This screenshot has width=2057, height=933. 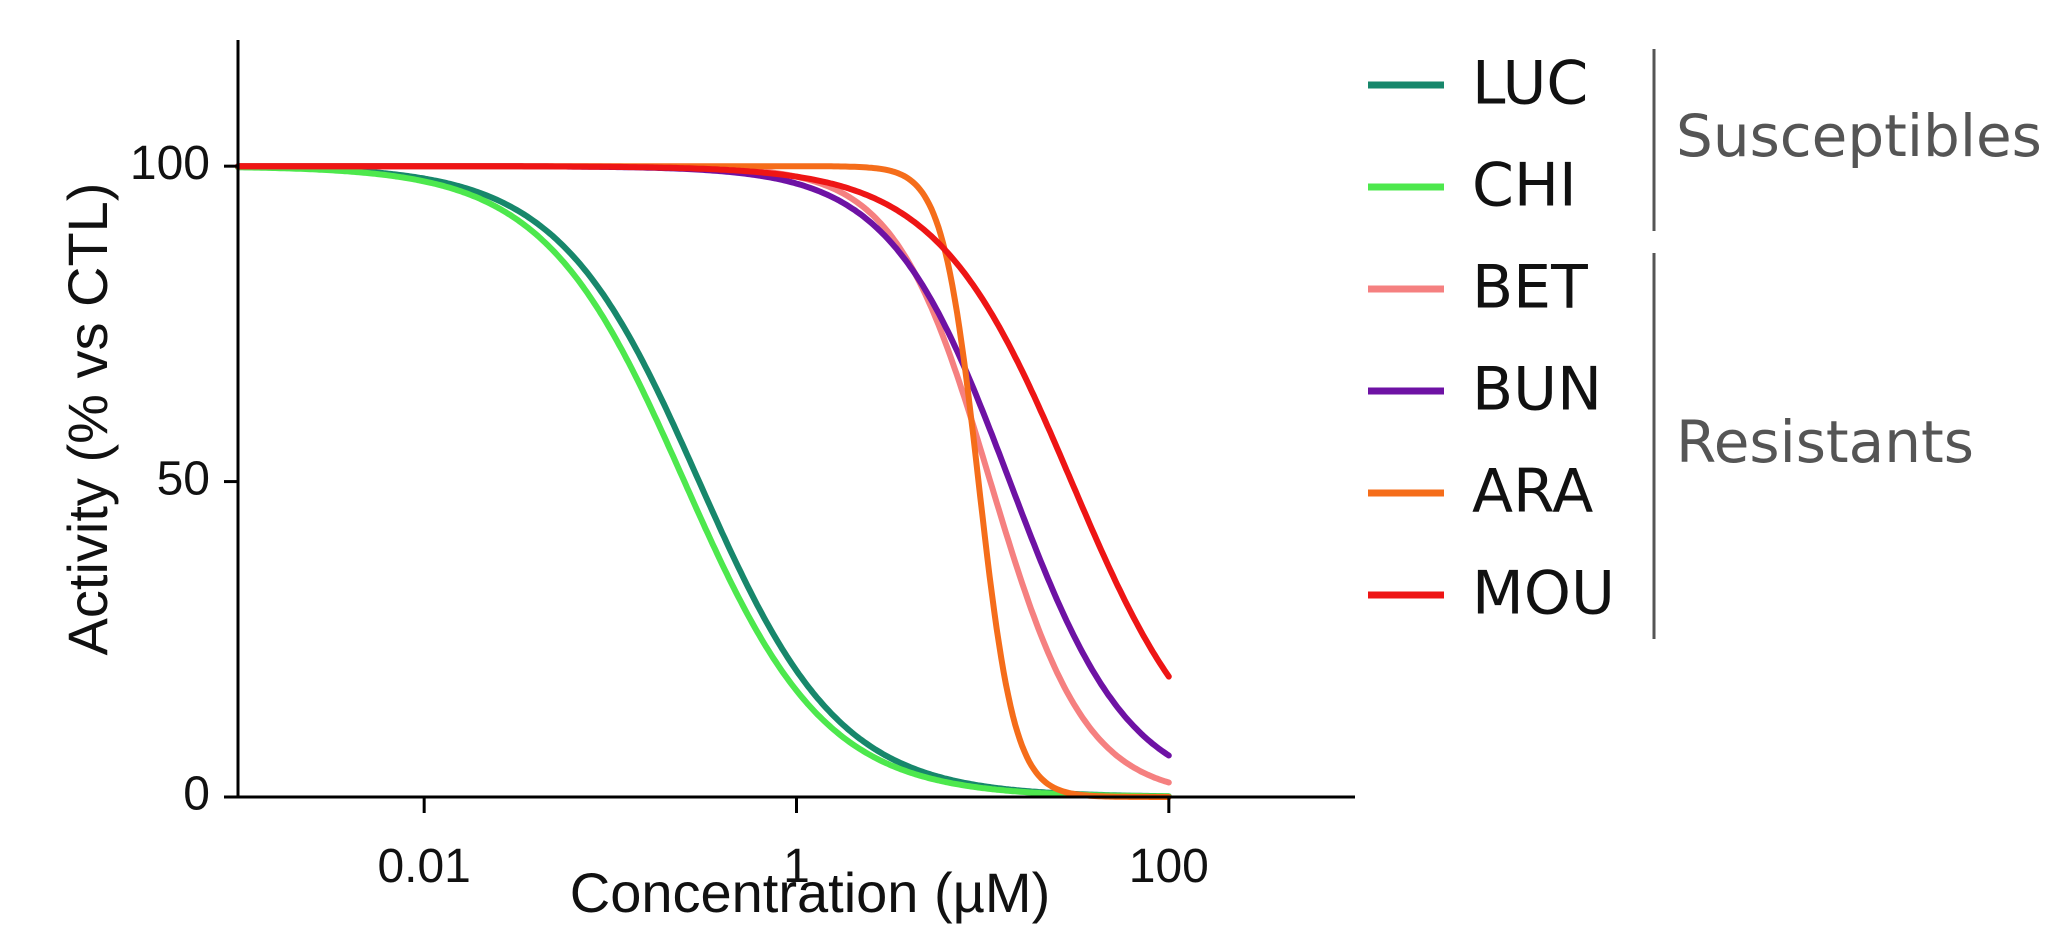 I want to click on legend-group-label: Resistants, so click(x=1825, y=442).